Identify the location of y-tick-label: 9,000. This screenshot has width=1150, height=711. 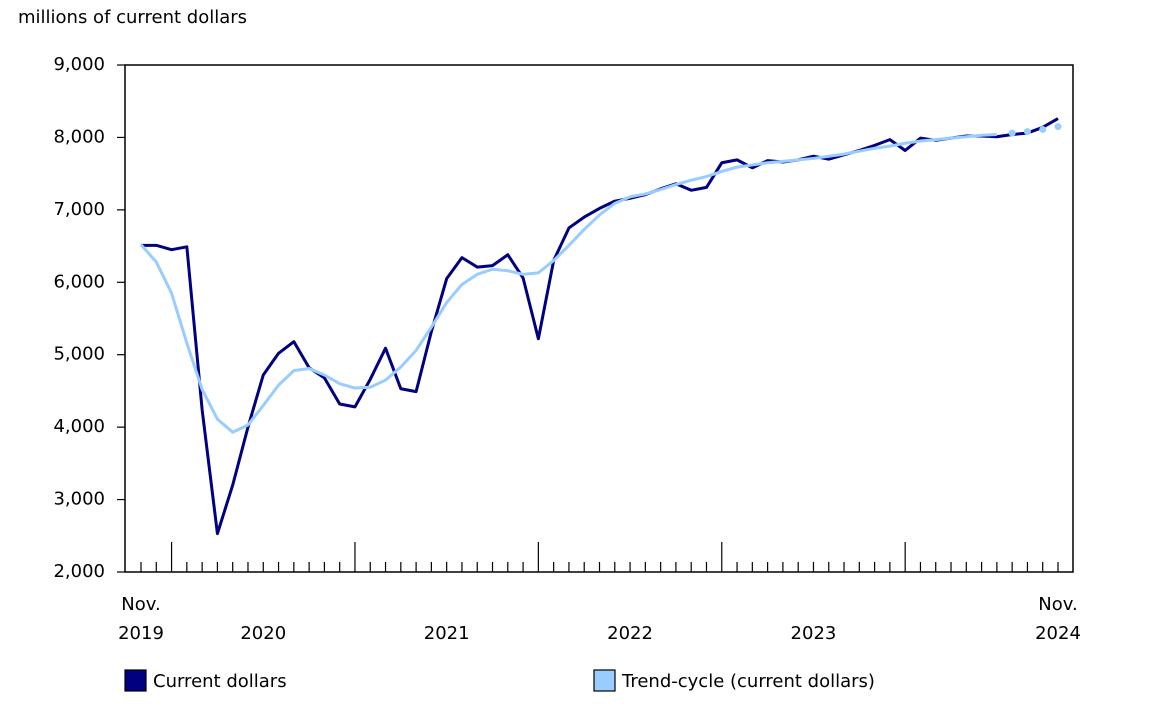
(79, 64).